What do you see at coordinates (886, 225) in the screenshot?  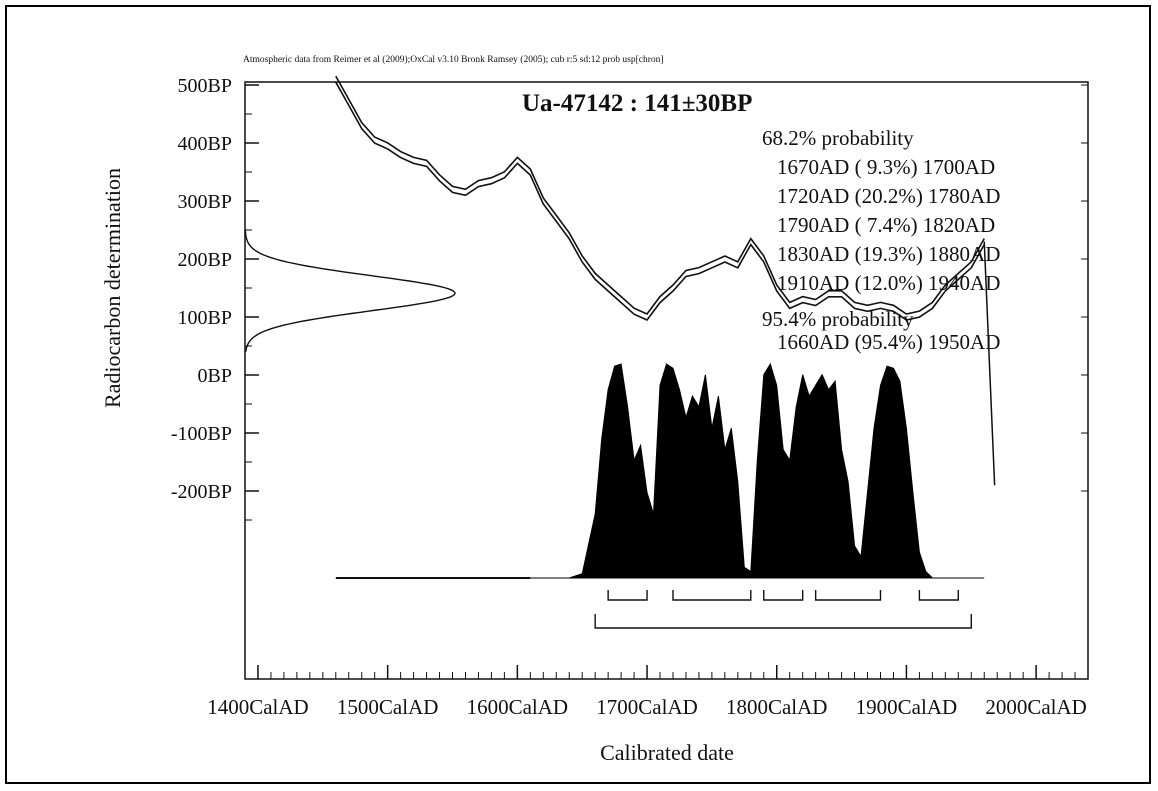 I see `range-68-line: 1790AD ( 7.4%) 1820AD` at bounding box center [886, 225].